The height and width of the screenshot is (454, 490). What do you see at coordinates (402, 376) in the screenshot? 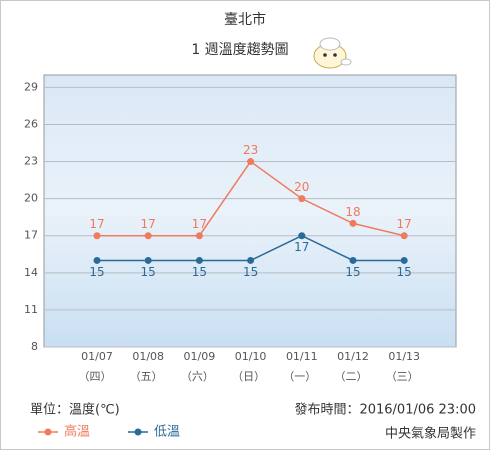
I see `x-tick-weekday: （三）` at bounding box center [402, 376].